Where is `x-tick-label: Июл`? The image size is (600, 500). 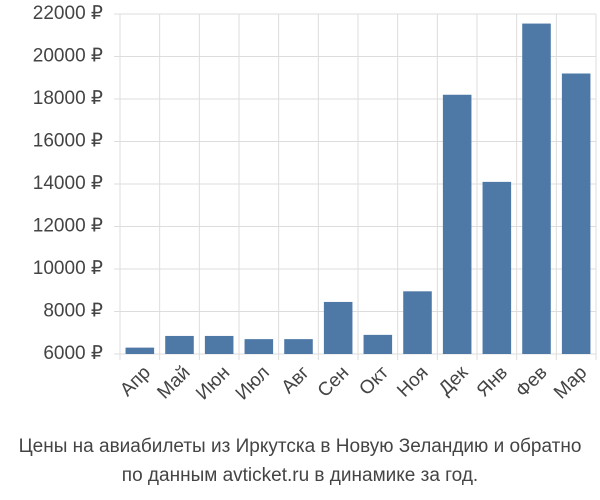
x-tick-label: Июл is located at coordinates (253, 383).